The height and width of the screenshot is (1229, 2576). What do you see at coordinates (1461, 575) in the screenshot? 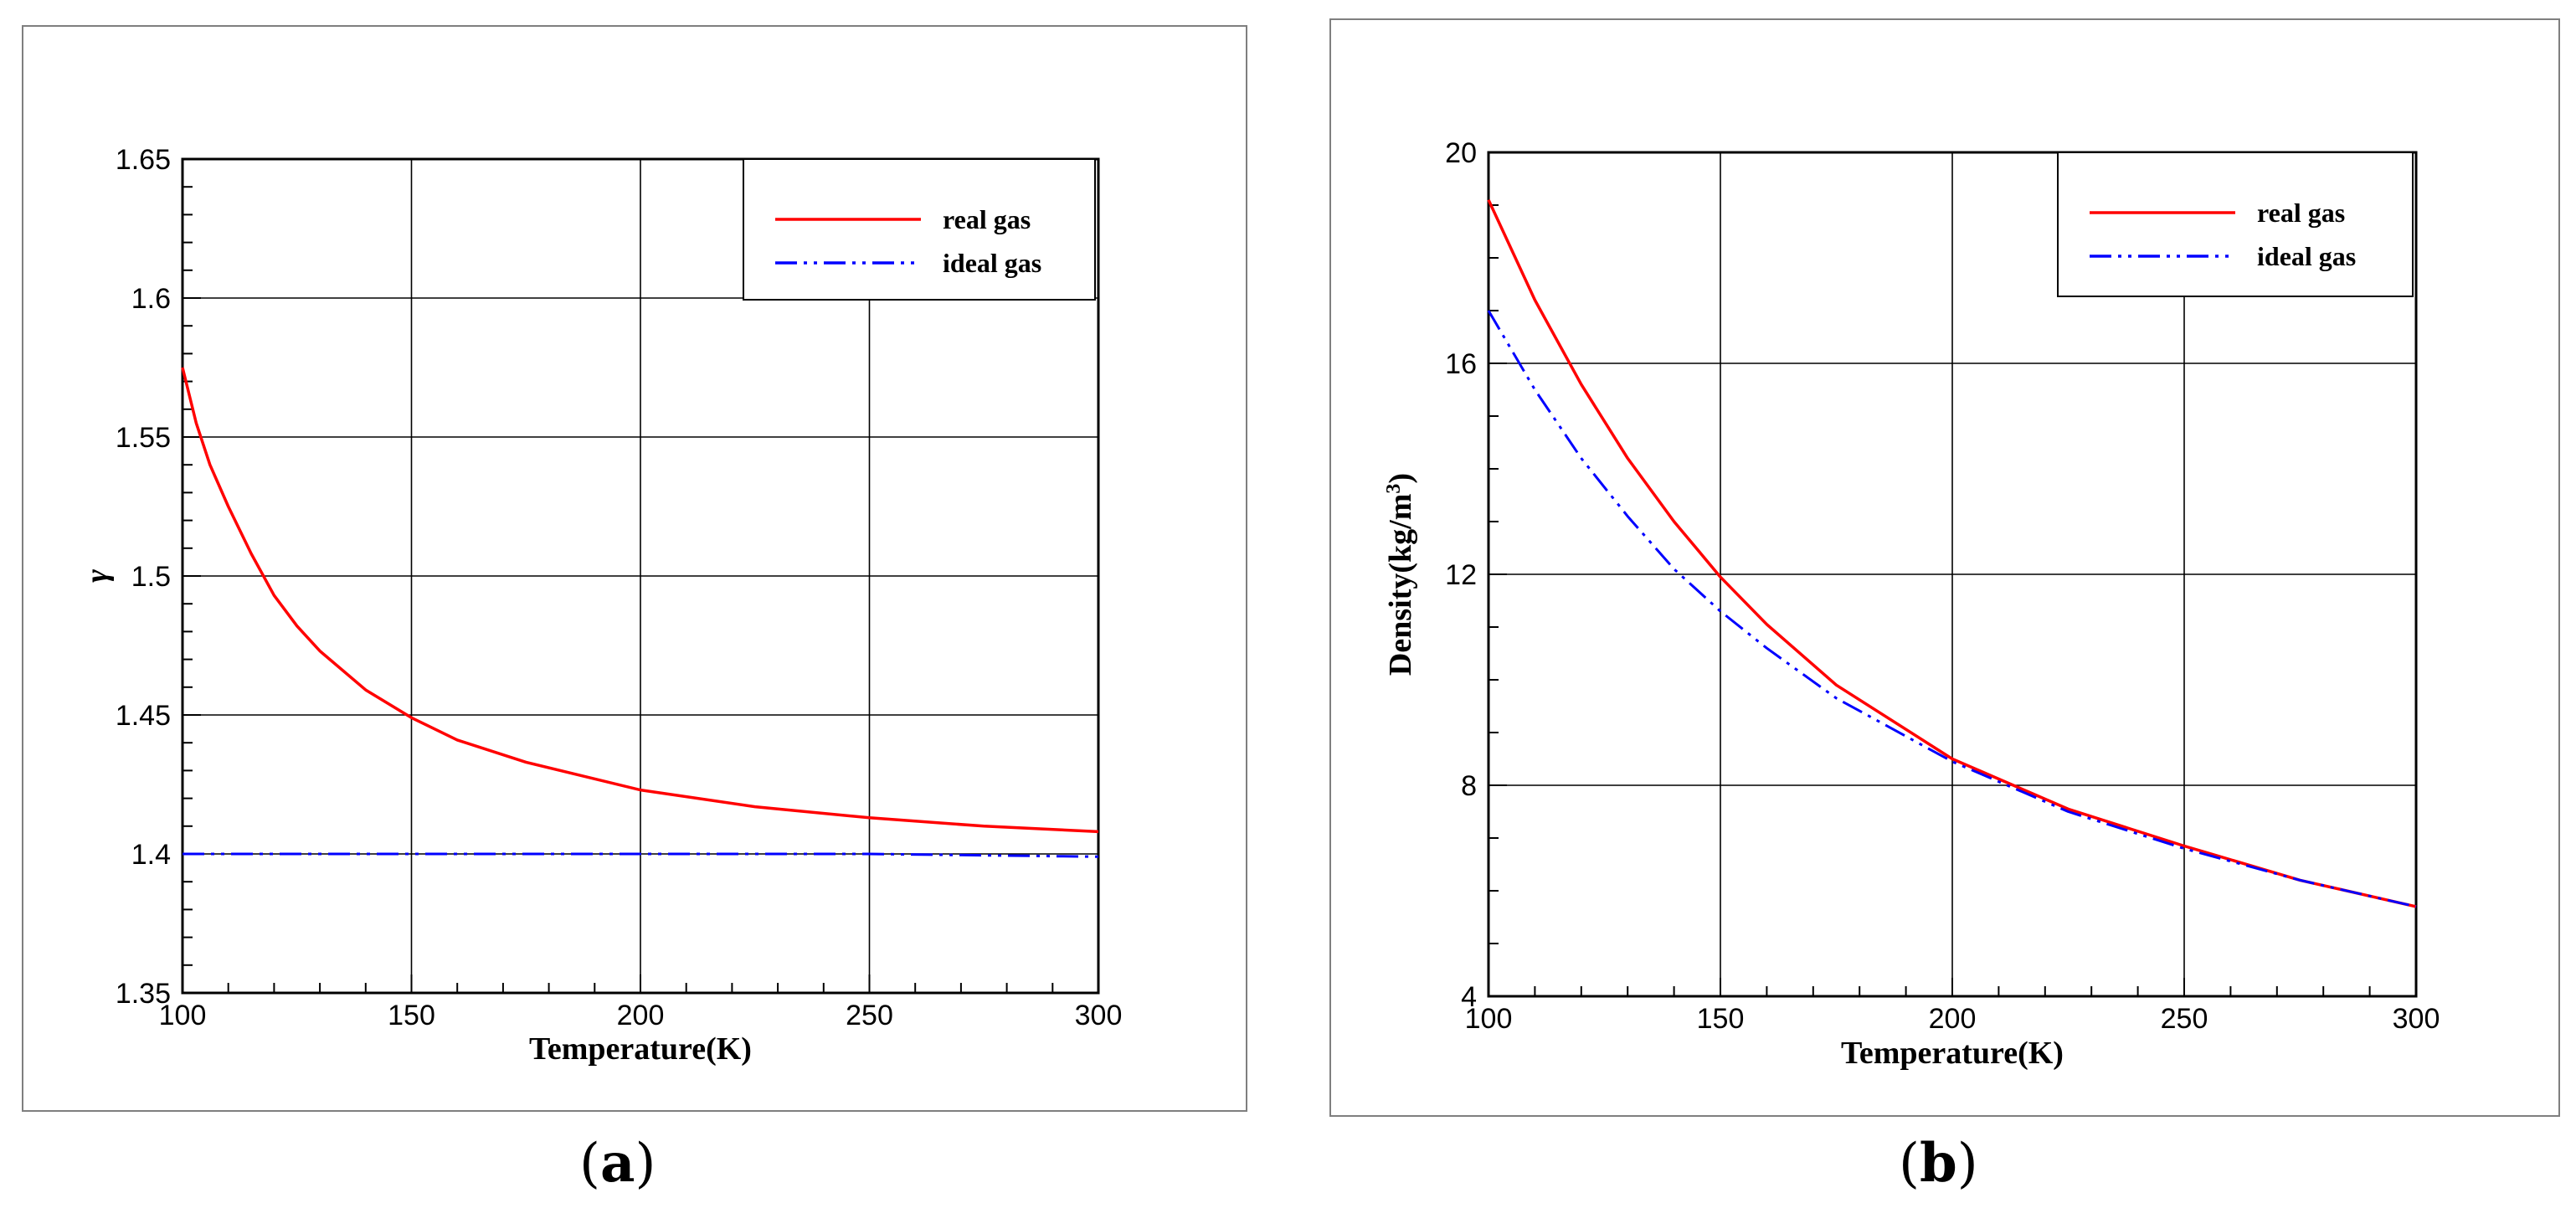
I see `chart-b-ytick-label: 12` at bounding box center [1461, 575].